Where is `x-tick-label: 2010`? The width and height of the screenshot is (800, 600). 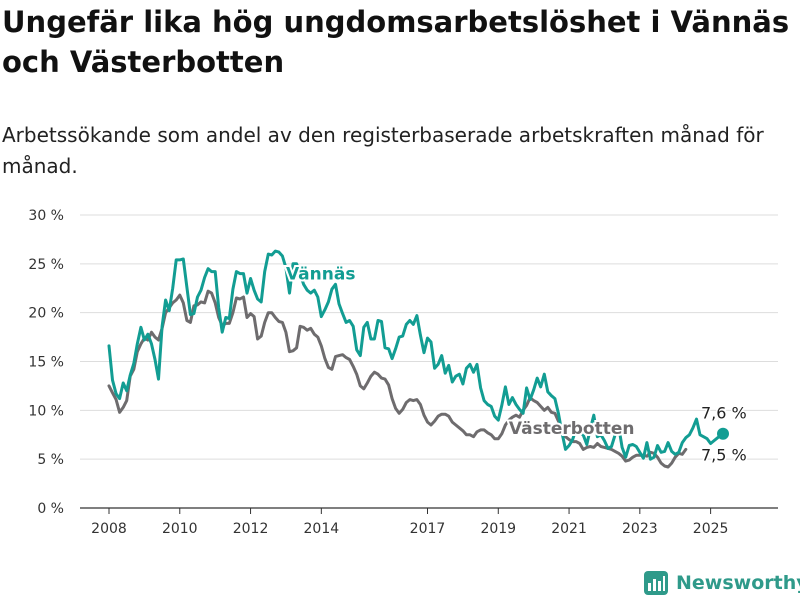 x-tick-label: 2010 is located at coordinates (180, 529).